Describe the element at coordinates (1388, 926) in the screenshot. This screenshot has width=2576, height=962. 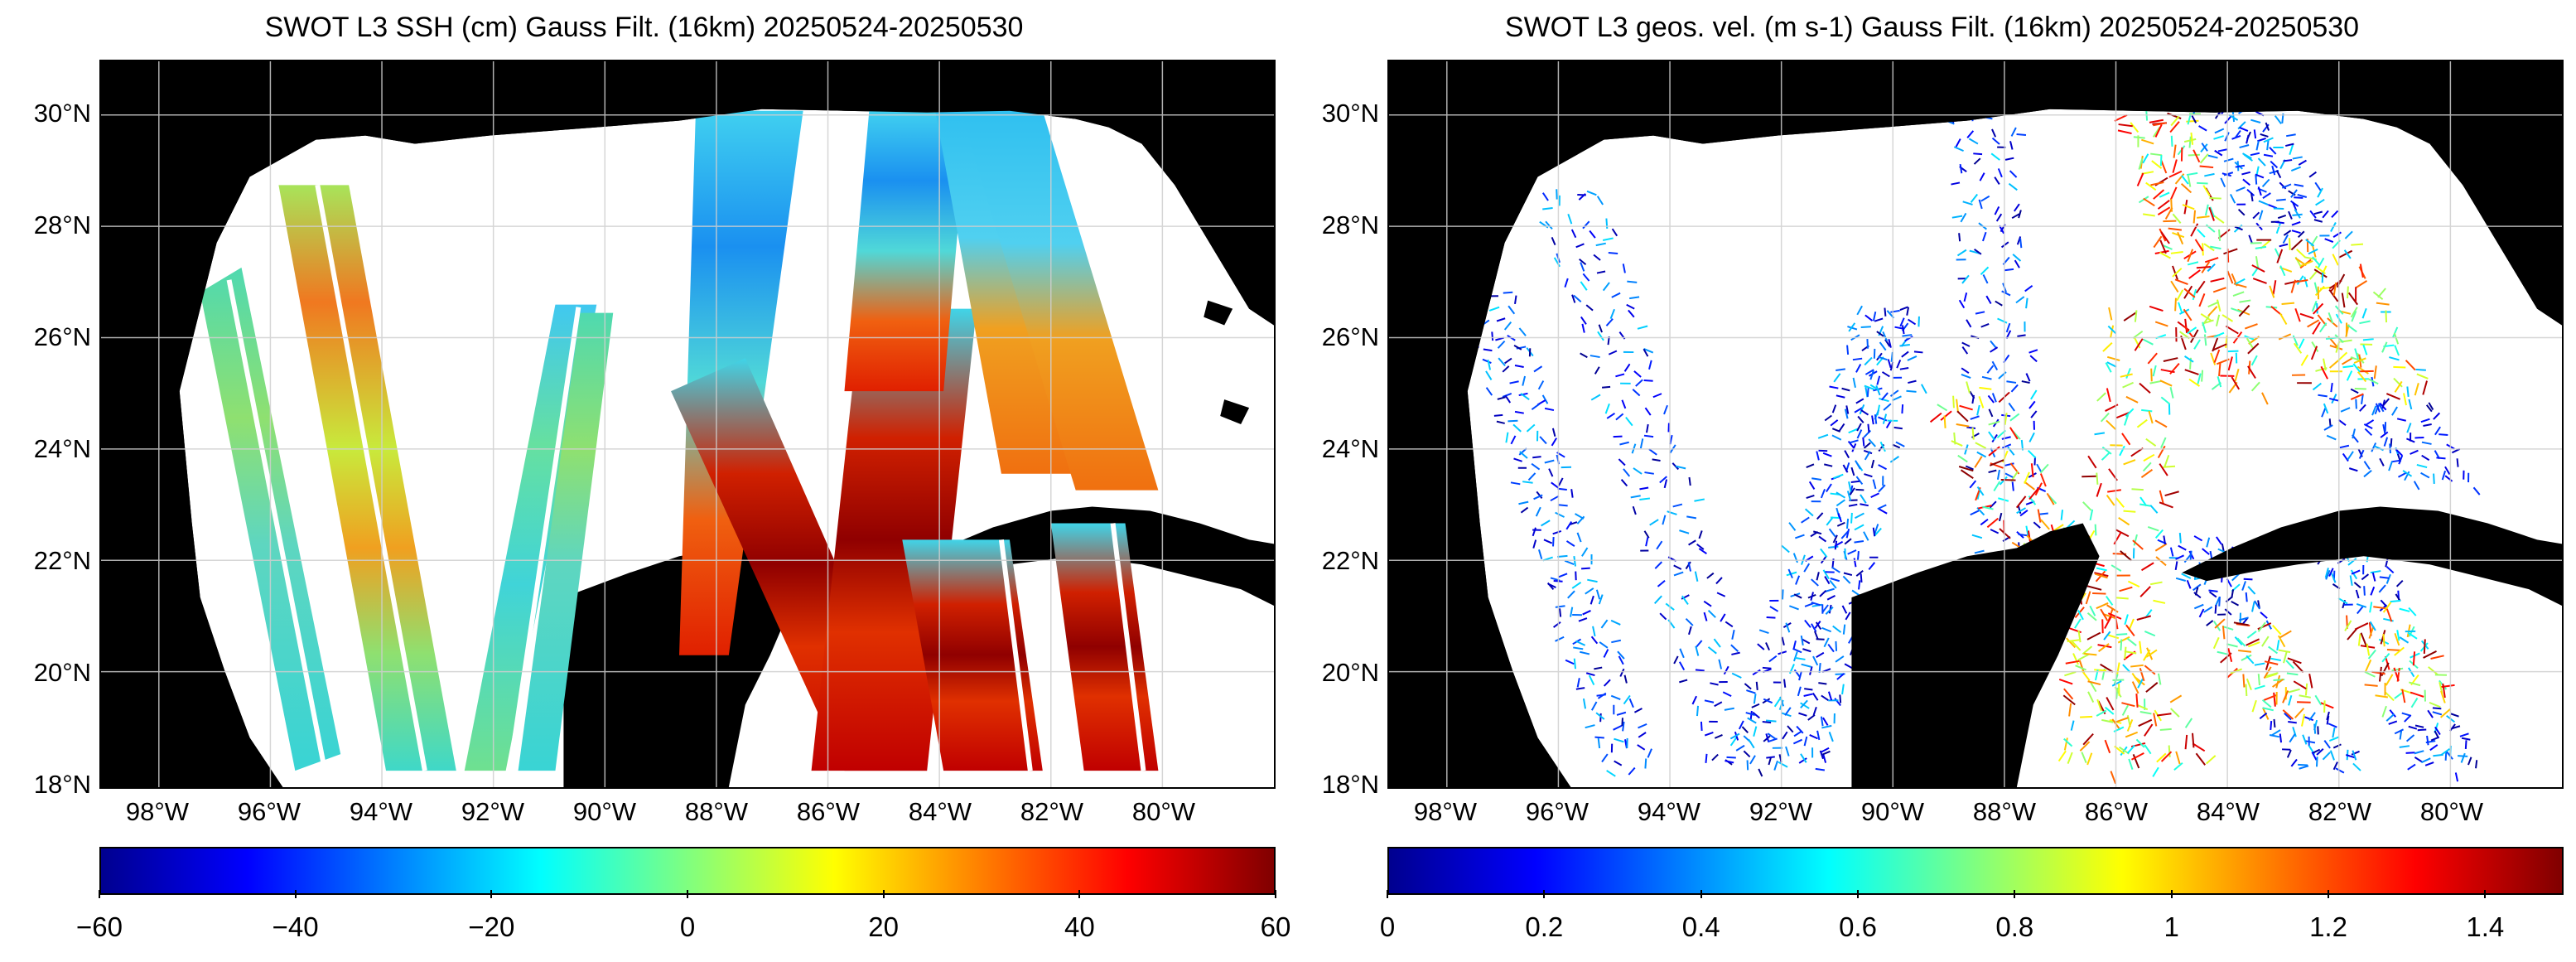
I see `colorbar-tick-label: 0` at that location.